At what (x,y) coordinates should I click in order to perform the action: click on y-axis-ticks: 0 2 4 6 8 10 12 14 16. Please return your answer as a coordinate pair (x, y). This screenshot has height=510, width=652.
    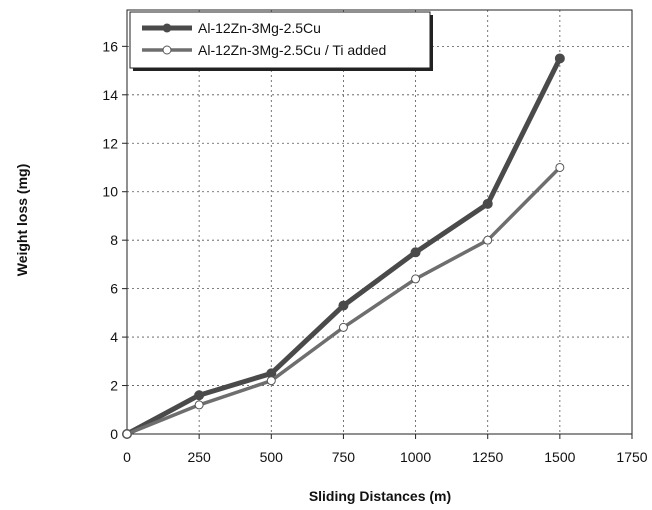
    Looking at the image, I should click on (114, 240).